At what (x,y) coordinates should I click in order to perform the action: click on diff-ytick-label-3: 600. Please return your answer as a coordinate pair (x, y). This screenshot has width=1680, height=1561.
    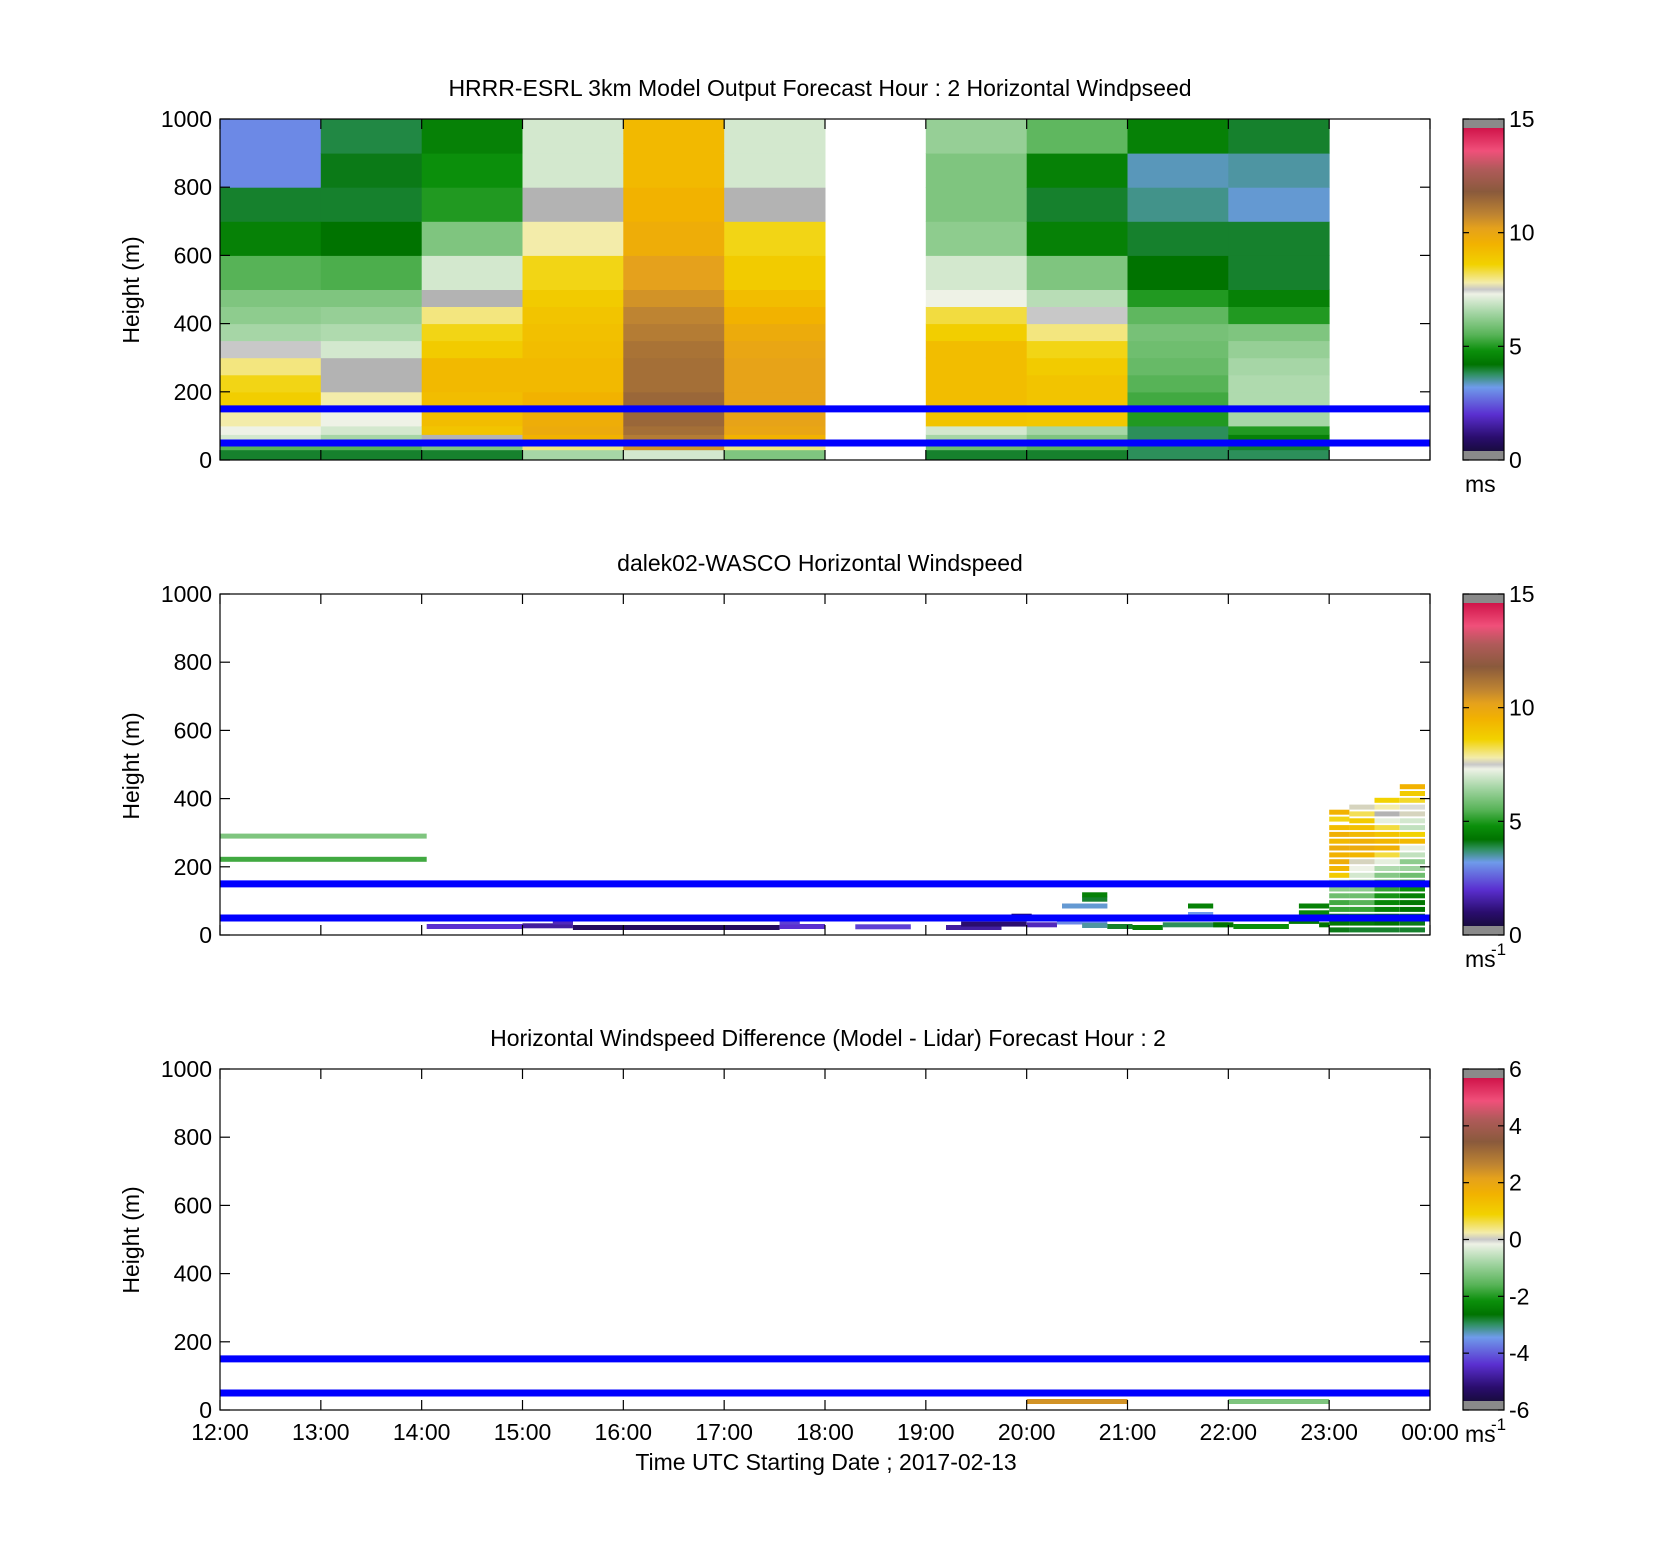
    Looking at the image, I should click on (193, 1205).